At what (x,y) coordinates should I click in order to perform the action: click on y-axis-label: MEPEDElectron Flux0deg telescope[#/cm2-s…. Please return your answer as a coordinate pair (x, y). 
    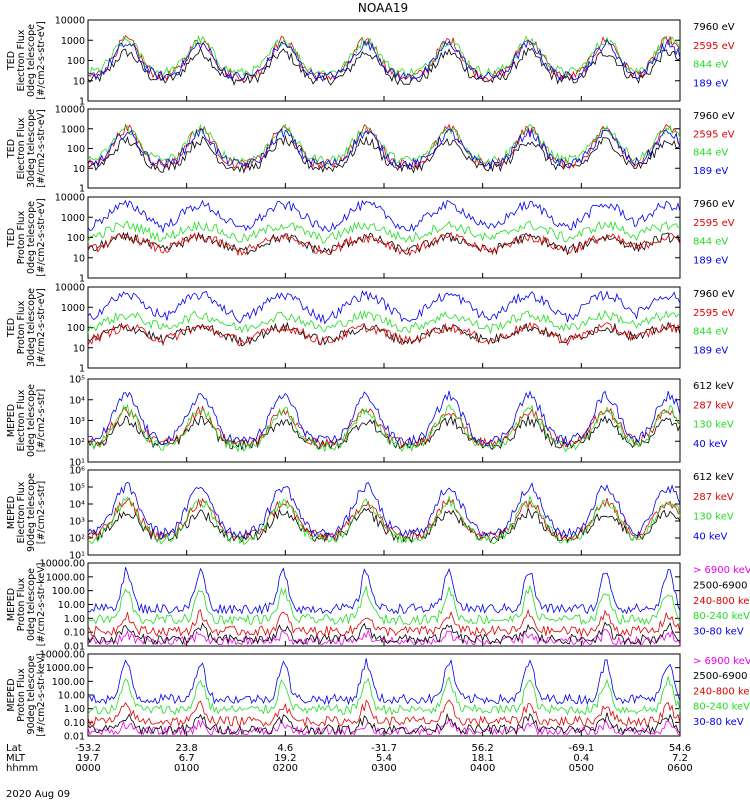
    Looking at the image, I should click on (26, 420).